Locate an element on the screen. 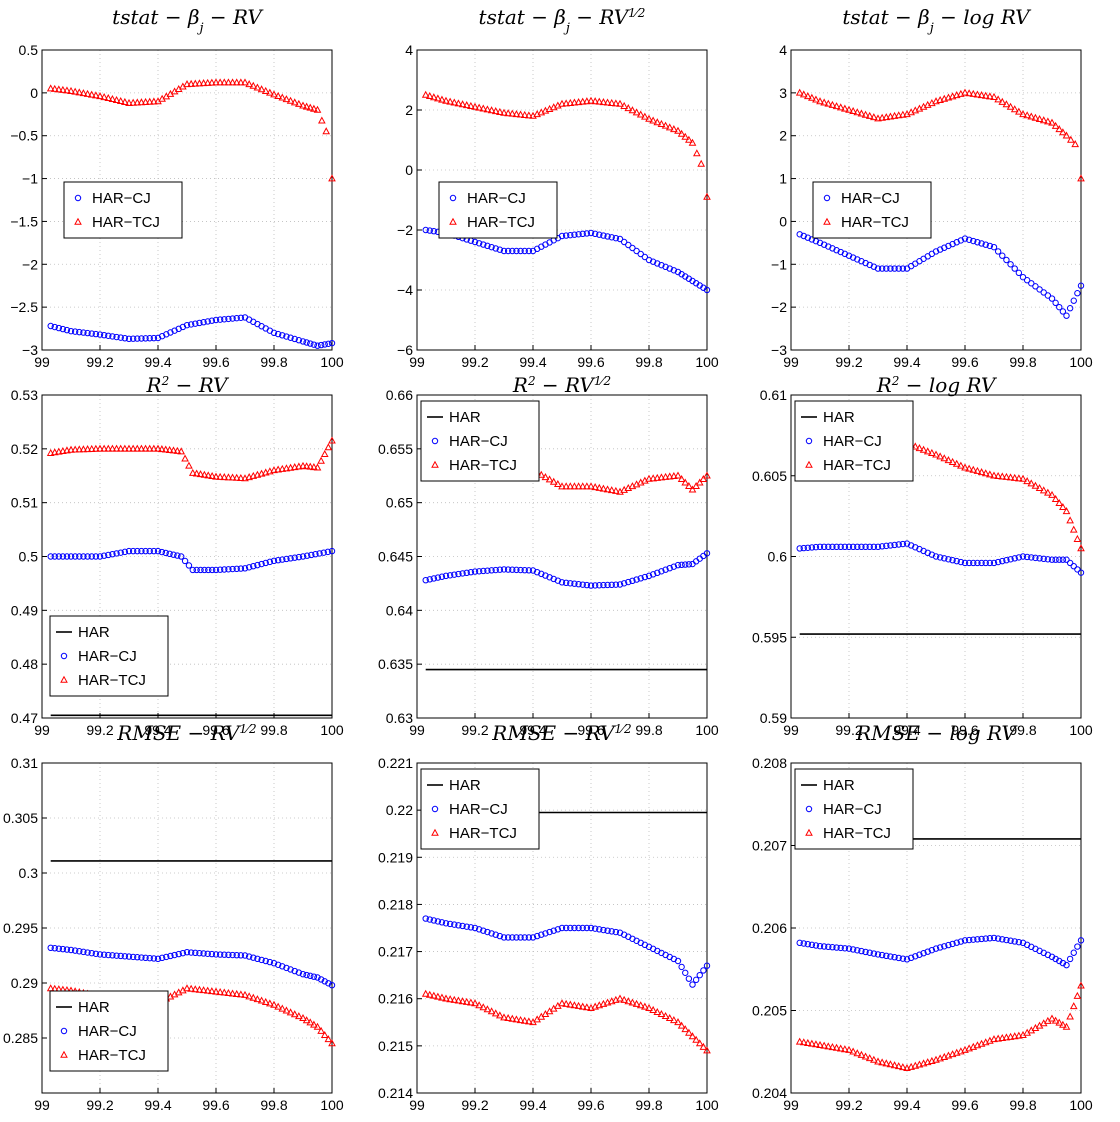 This screenshot has width=1120, height=1122. y-tick-label: 0.63 is located at coordinates (399, 718).